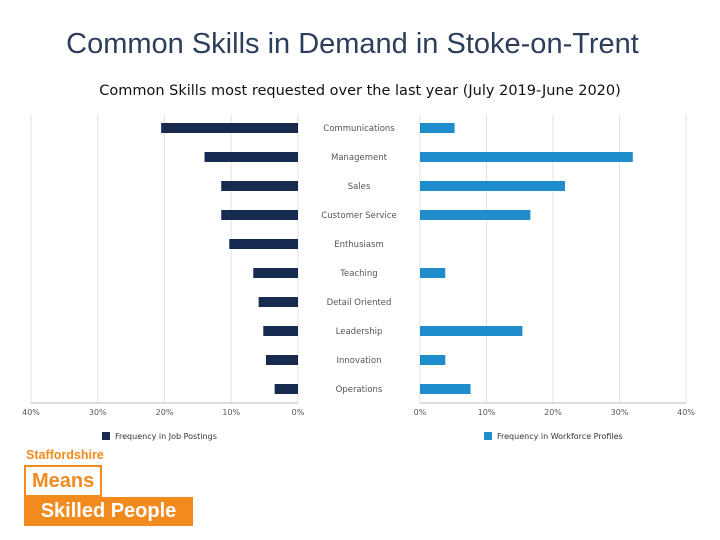 The width and height of the screenshot is (720, 540). Describe the element at coordinates (106, 436) in the screenshot. I see `legend-swatch-job-postings` at that location.